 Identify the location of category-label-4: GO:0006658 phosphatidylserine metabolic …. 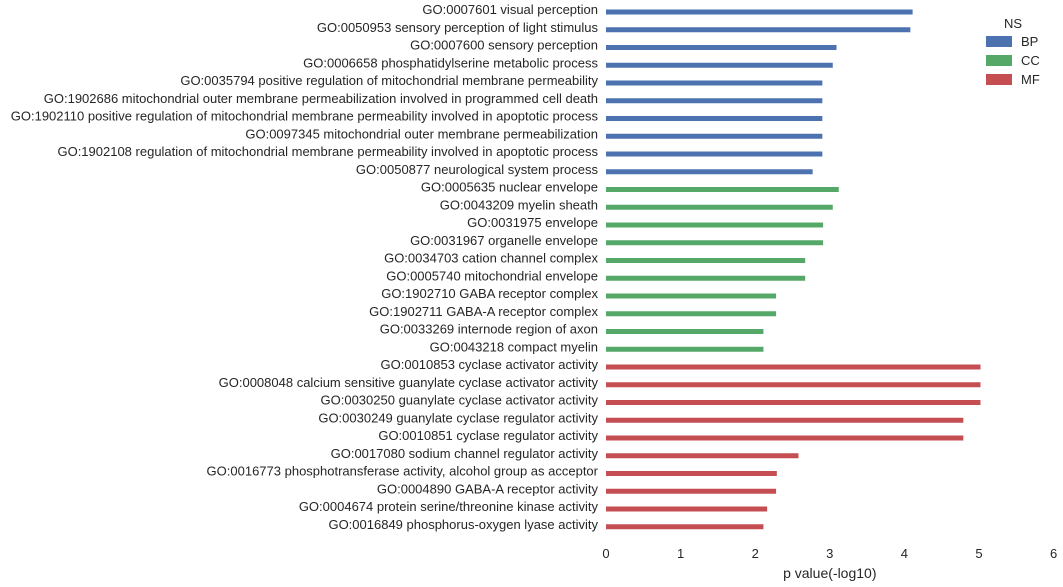
(450, 62).